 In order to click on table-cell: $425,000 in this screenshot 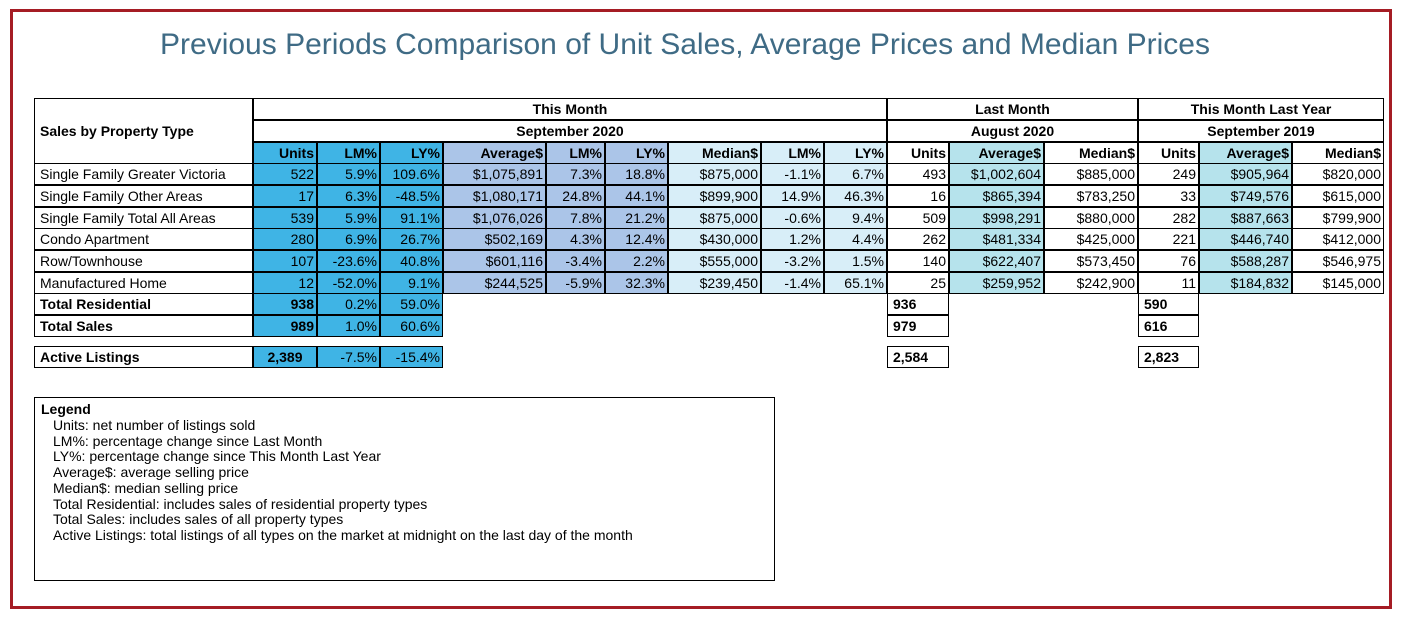, I will do `click(1091, 239)`.